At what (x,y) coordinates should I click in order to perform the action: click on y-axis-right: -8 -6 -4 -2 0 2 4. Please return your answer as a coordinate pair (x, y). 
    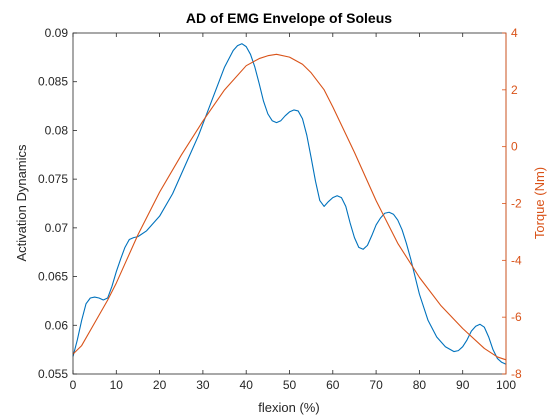
    Looking at the image, I should click on (512, 203).